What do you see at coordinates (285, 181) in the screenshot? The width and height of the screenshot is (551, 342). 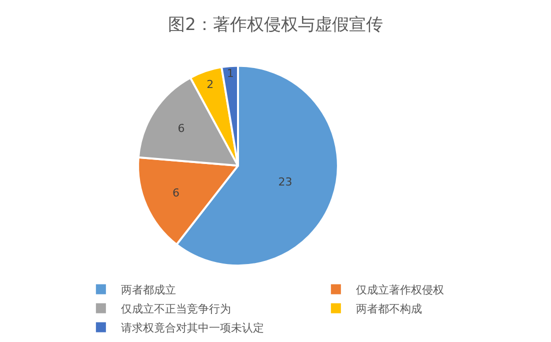 I see `data-label: 23` at bounding box center [285, 181].